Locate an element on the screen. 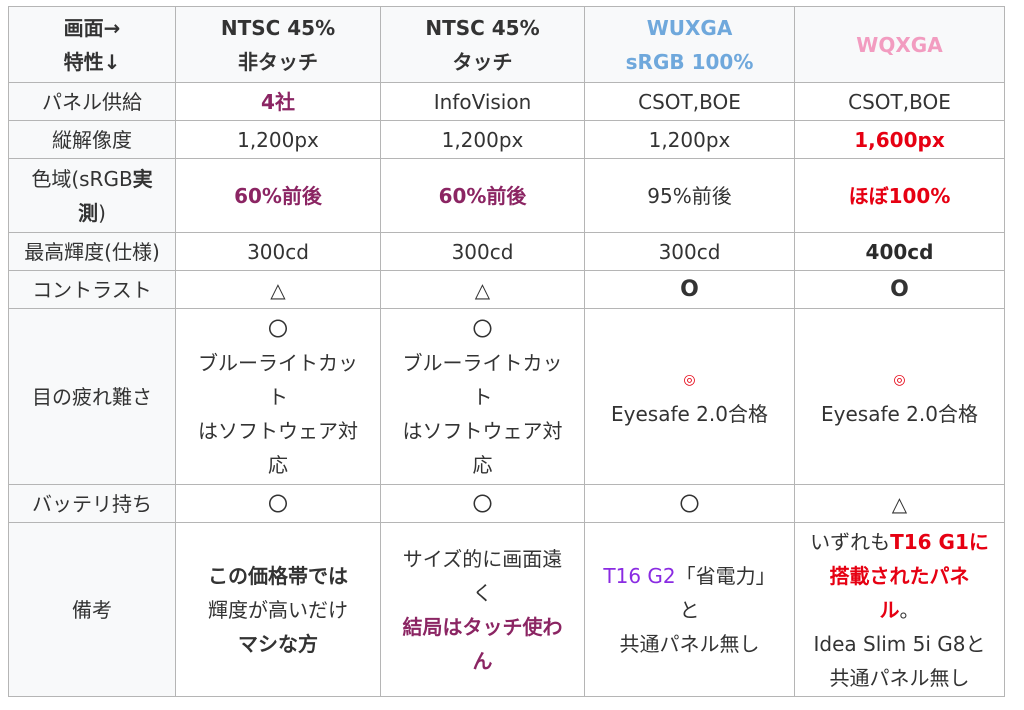 This screenshot has width=1024, height=710. row-panel: パネル供給 4社 InfoVision CSOT,BOE CSOT,BOE is located at coordinates (506, 101).